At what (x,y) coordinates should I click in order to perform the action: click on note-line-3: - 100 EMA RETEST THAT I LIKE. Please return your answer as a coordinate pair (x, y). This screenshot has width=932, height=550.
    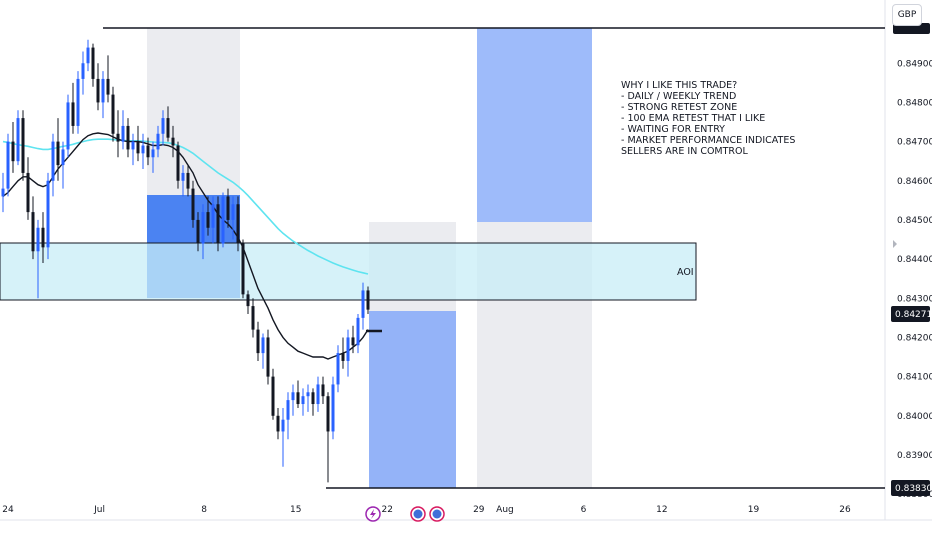
    Looking at the image, I should click on (693, 118).